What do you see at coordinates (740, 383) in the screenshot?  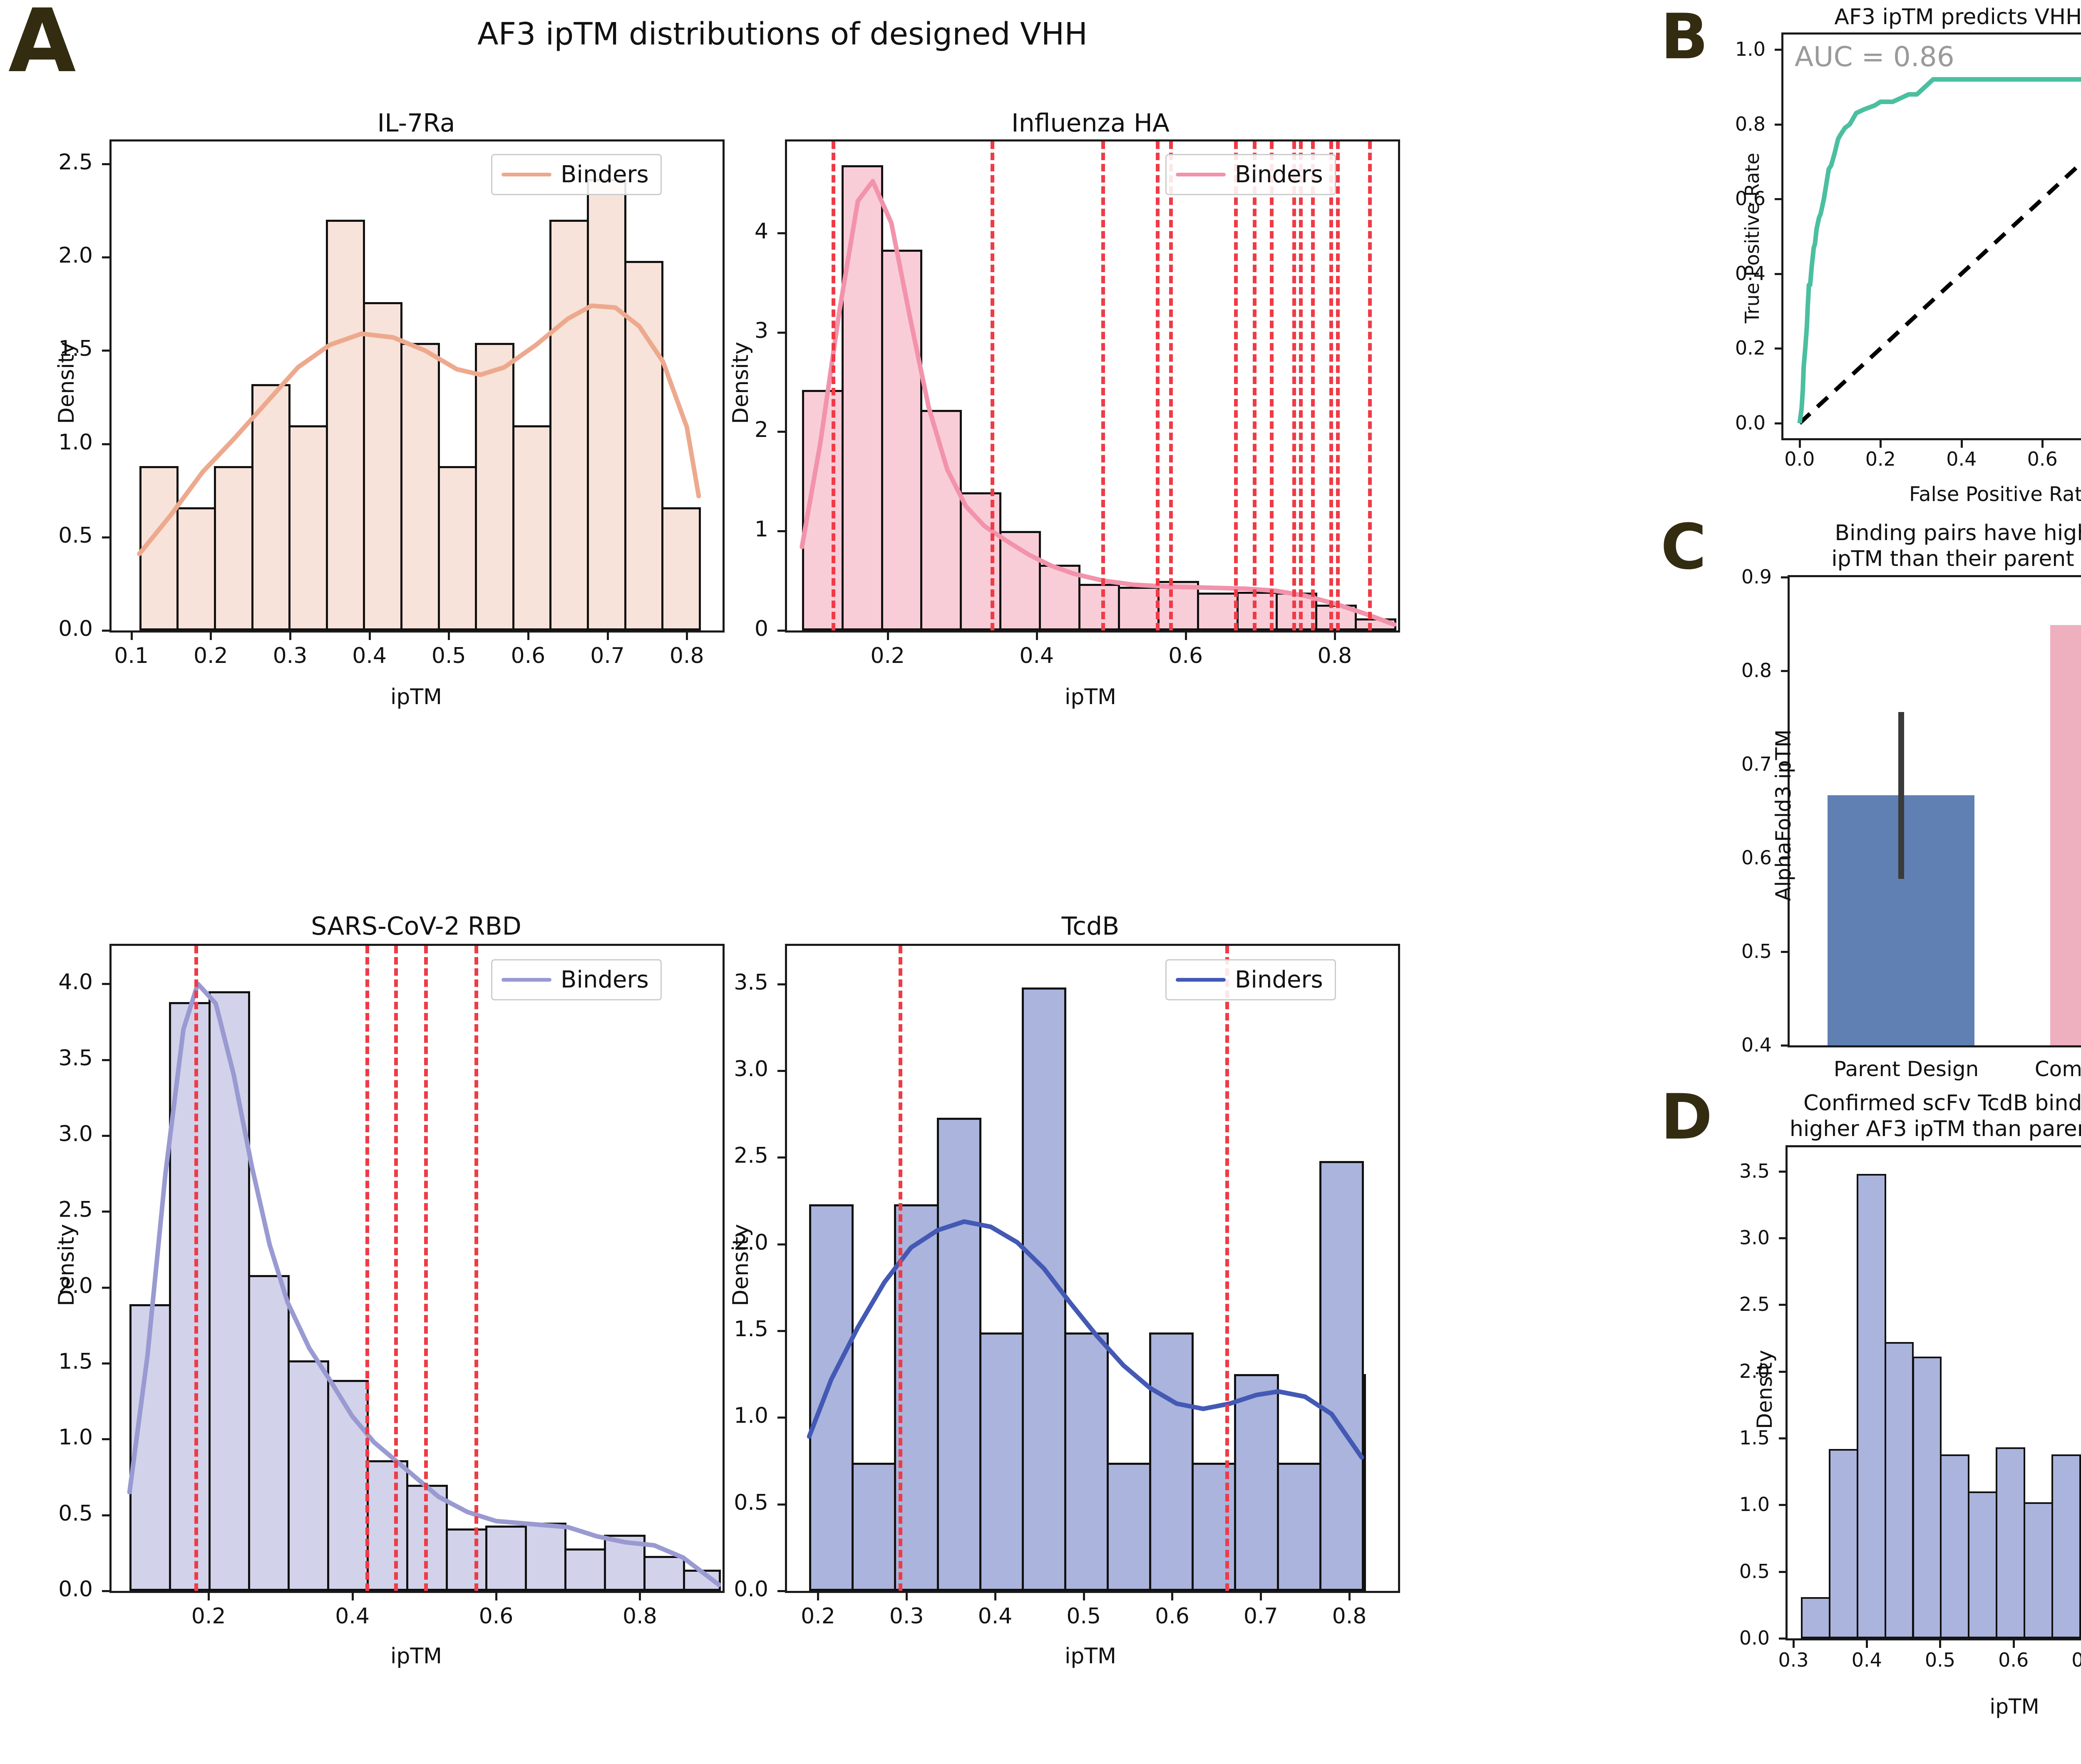 I see `influenza-yaxis-label: Density` at bounding box center [740, 383].